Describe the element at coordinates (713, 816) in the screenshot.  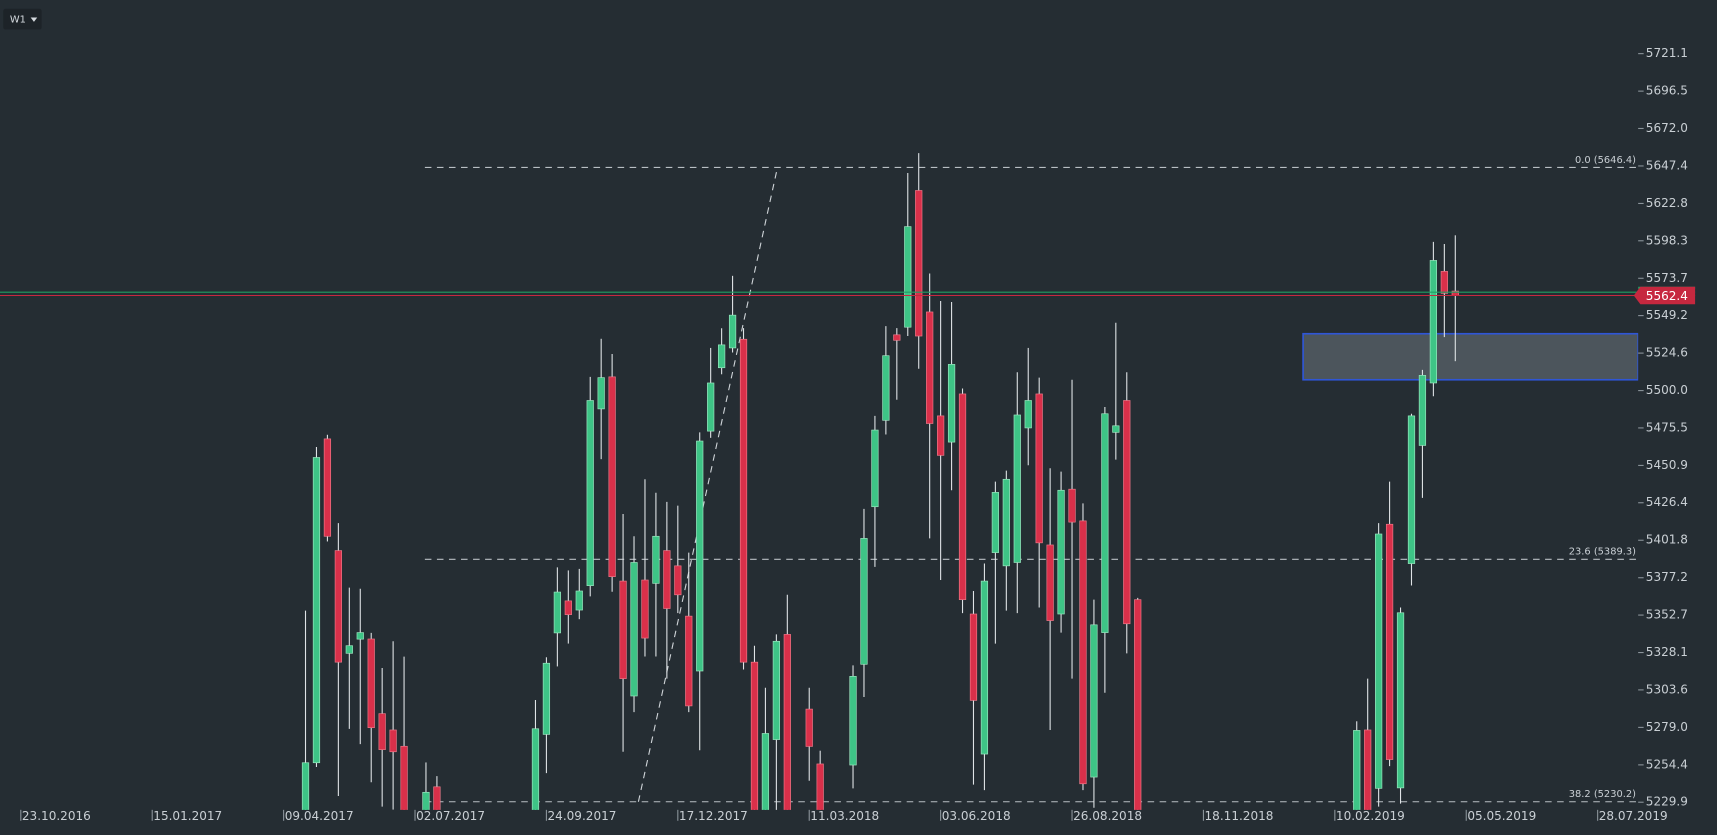
I see `x-tick-label: 17.12.2017` at that location.